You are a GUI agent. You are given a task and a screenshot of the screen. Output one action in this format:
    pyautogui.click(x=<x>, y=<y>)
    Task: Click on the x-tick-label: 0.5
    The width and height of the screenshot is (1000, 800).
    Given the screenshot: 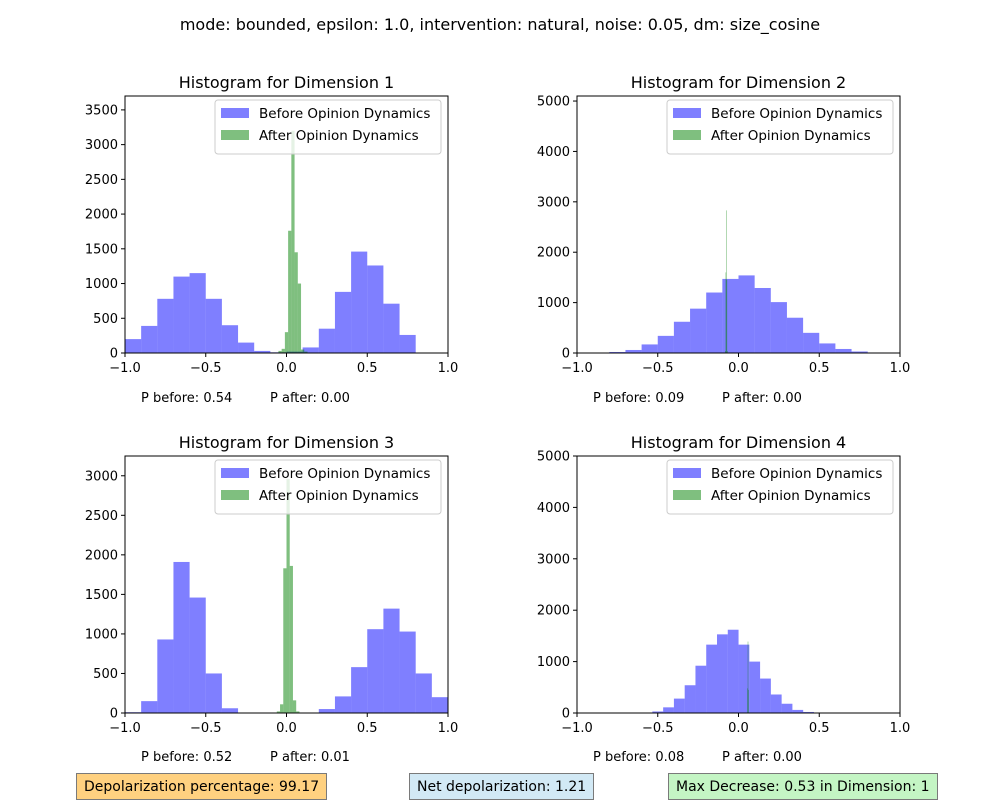 What is the action you would take?
    pyautogui.click(x=367, y=728)
    